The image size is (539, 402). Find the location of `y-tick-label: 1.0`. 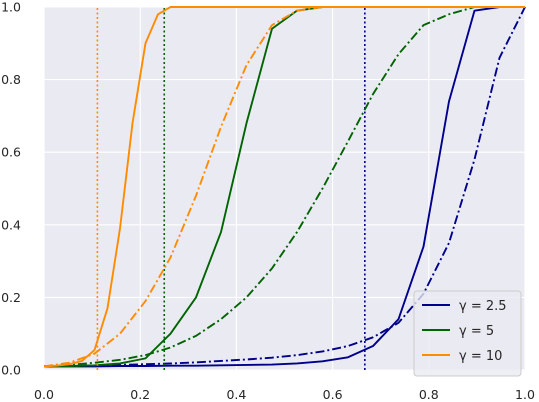

y-tick-label: 1.0 is located at coordinates (11, 7).